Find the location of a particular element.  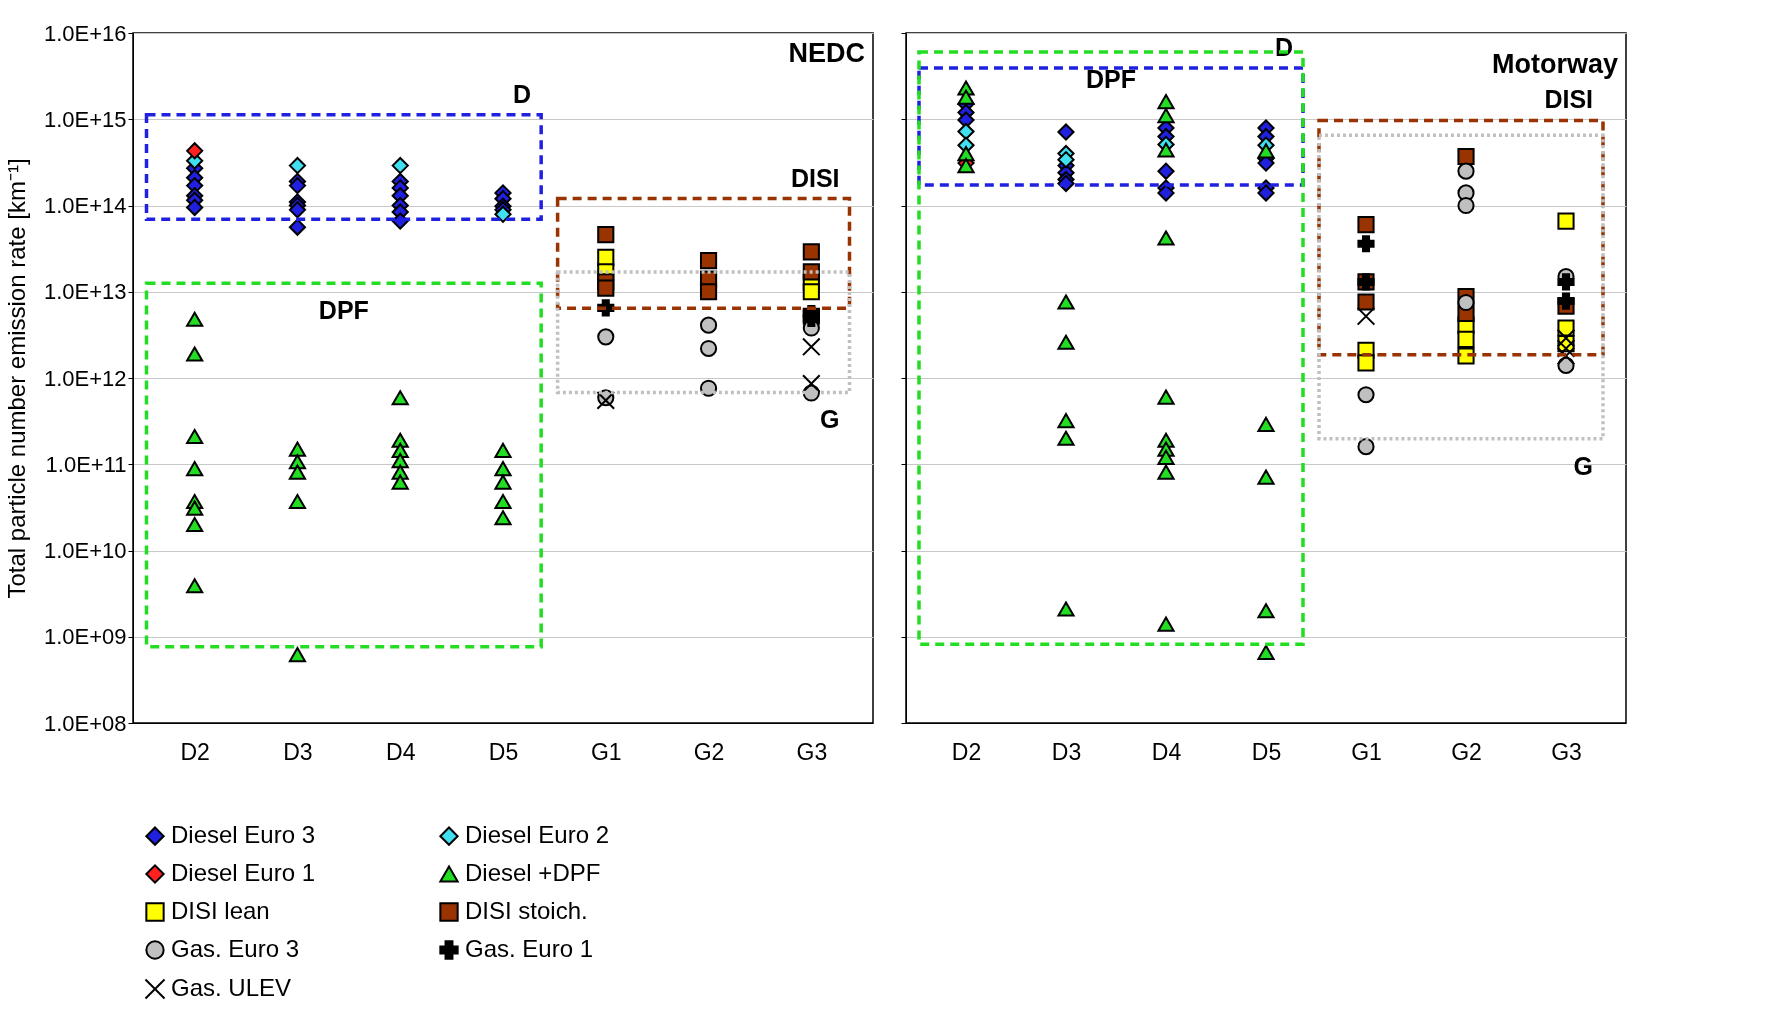

legend-label: Gas. Euro 3 is located at coordinates (235, 948).